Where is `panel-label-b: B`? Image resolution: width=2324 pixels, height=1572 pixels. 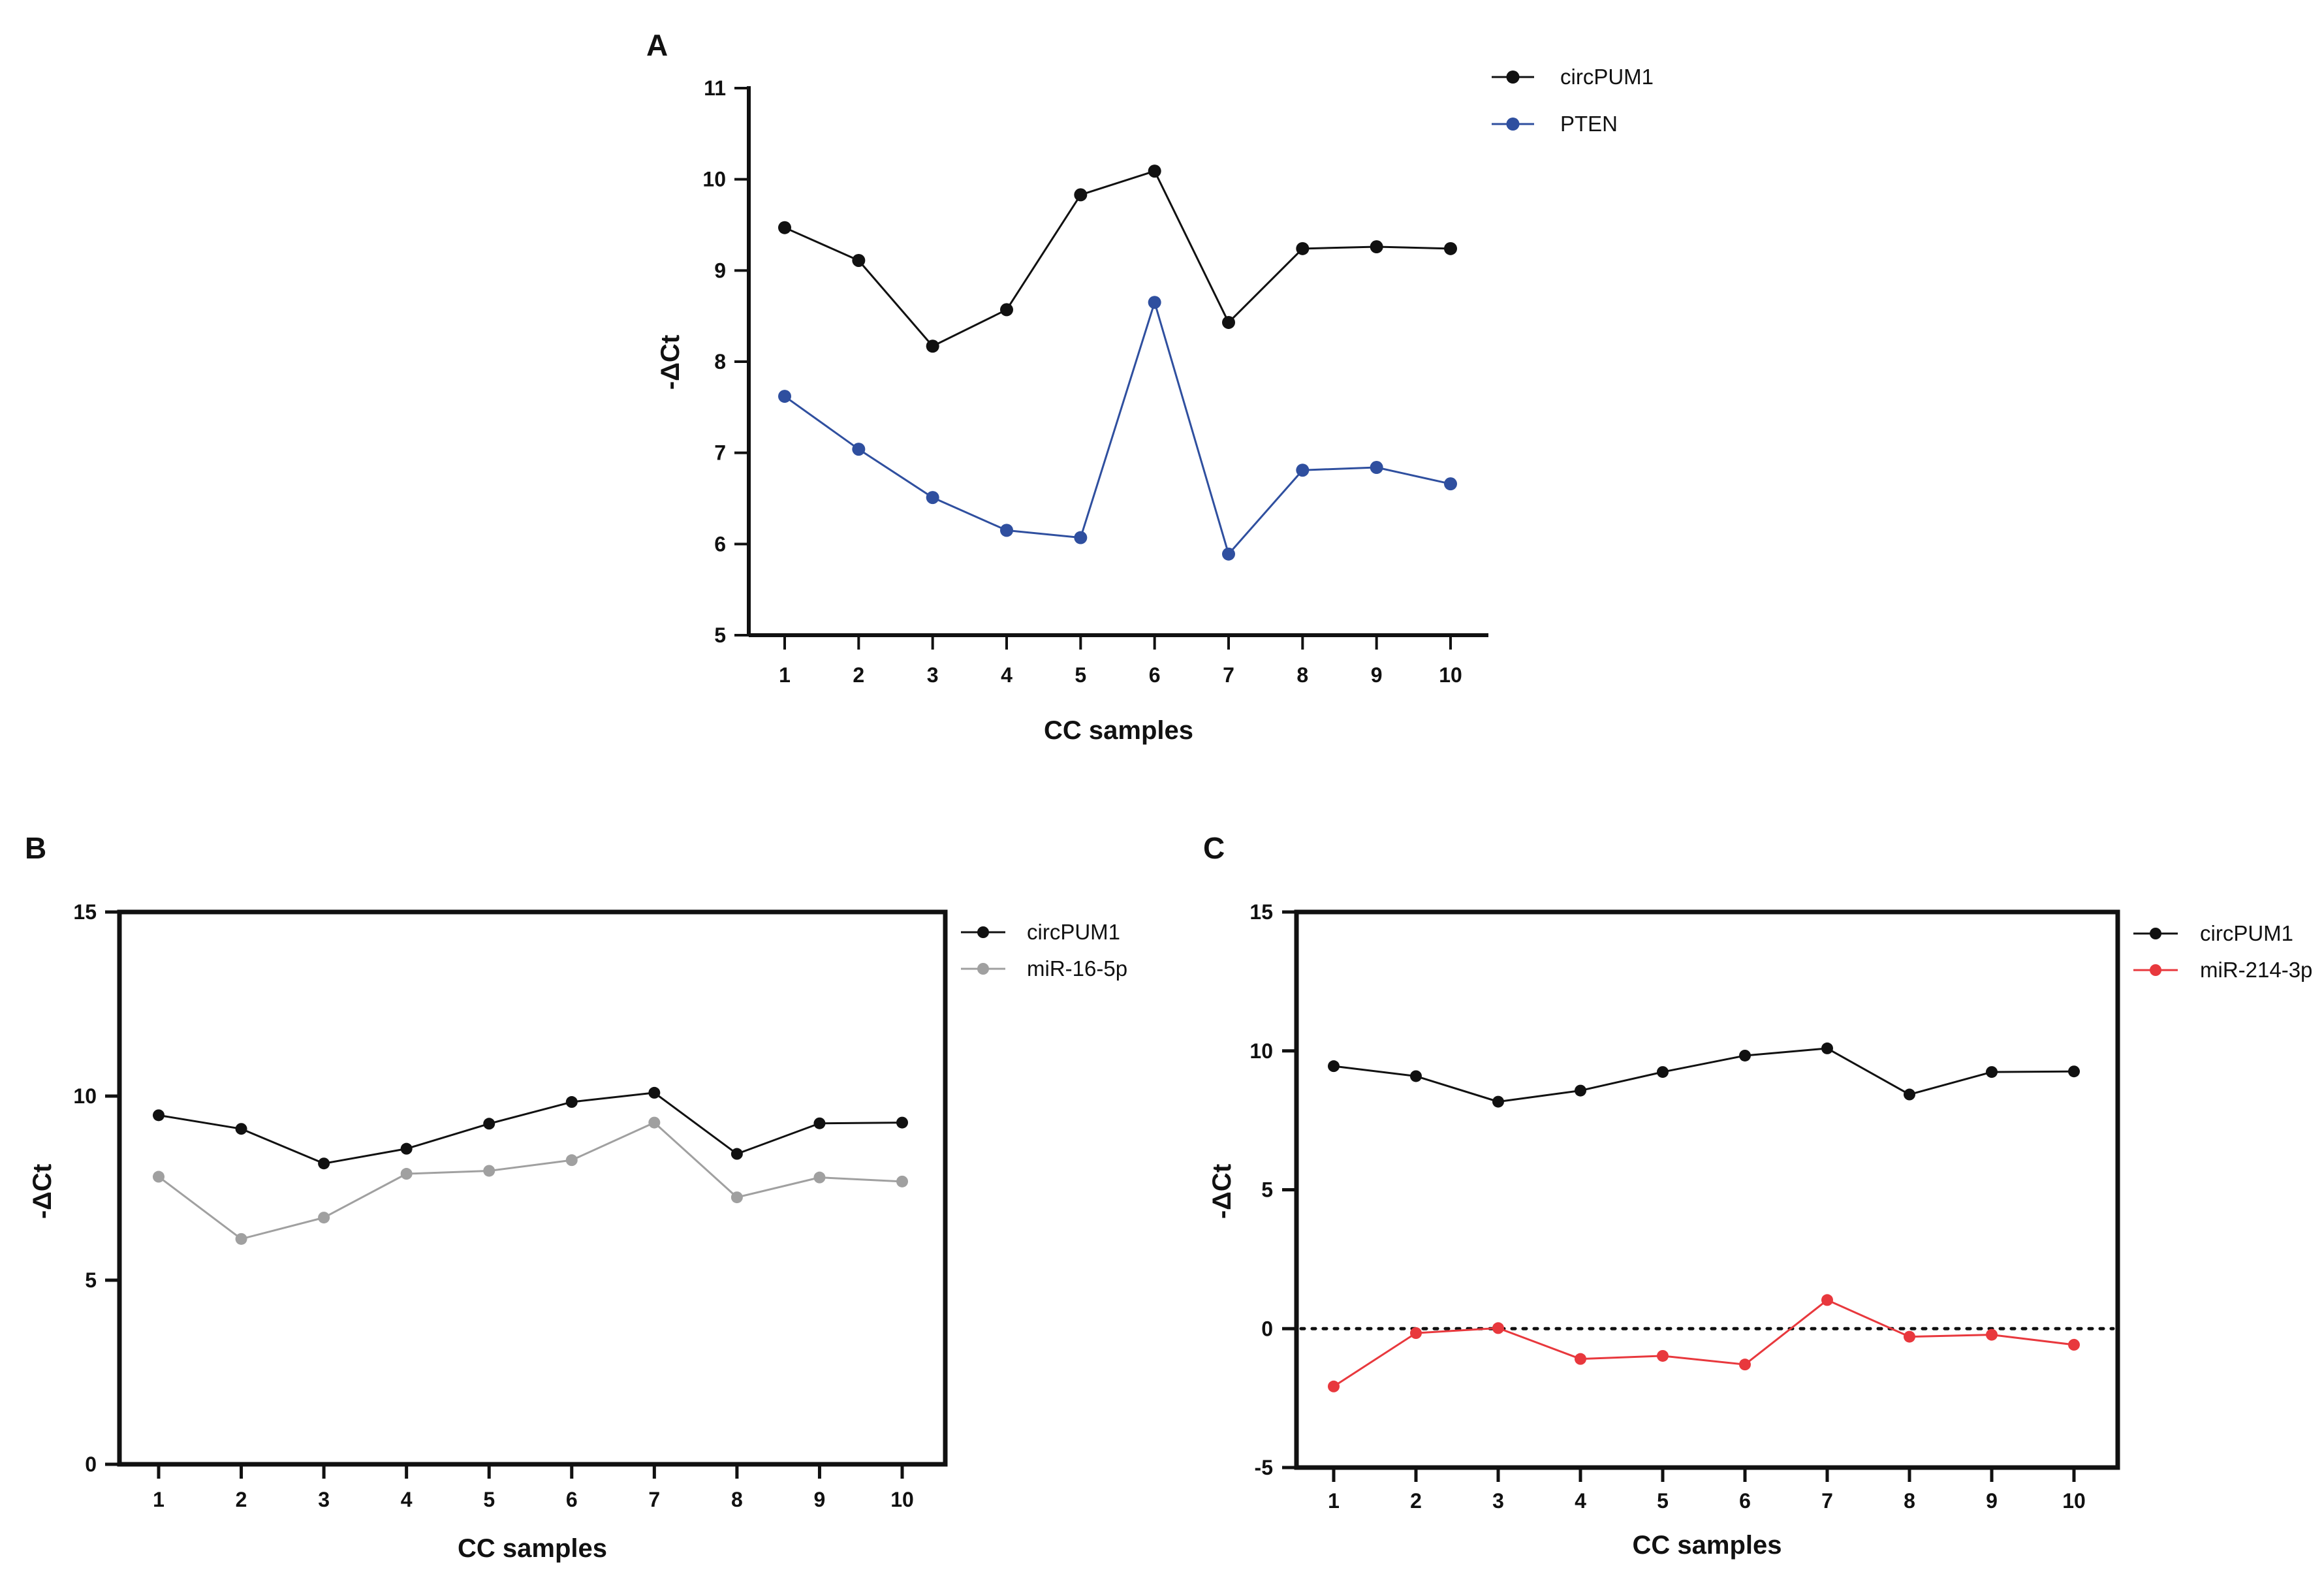 panel-label-b: B is located at coordinates (35, 848).